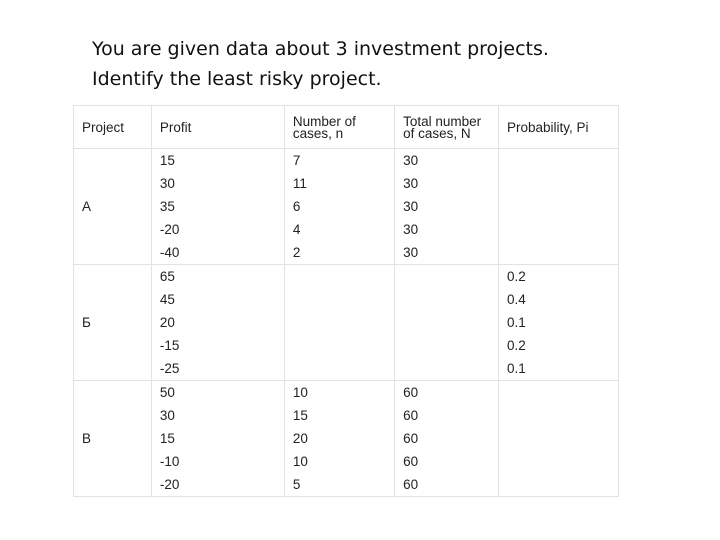  Describe the element at coordinates (437, 133) in the screenshot. I see `header-N-line2: of cases, N` at that location.